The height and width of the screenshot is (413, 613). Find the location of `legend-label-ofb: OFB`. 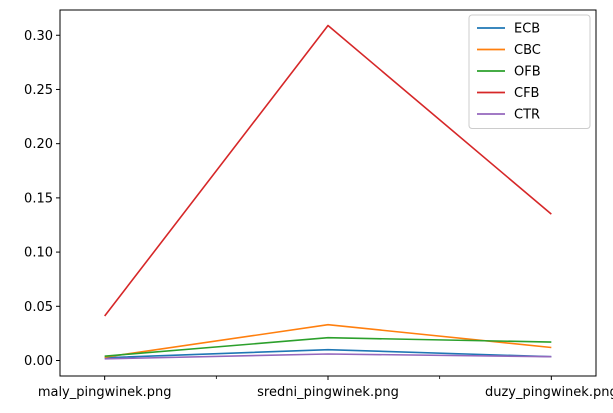

legend-label-ofb: OFB is located at coordinates (527, 72).